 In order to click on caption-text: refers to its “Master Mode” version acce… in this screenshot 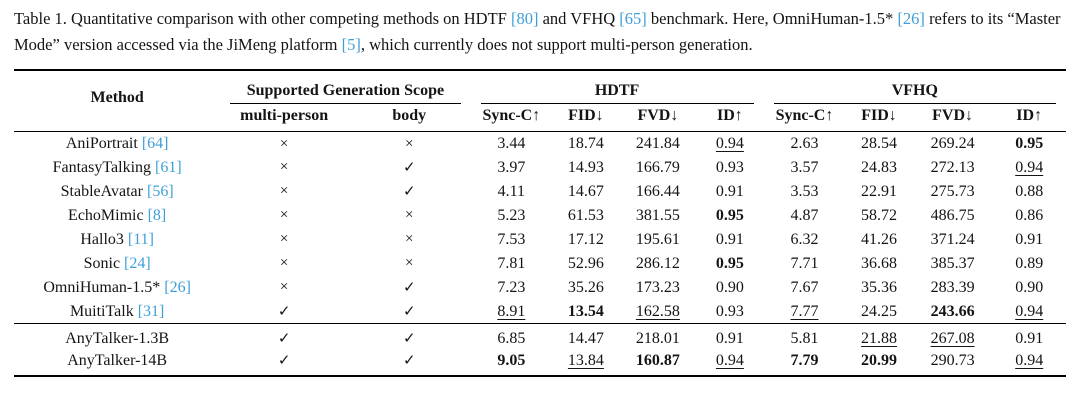, I will do `click(537, 32)`.